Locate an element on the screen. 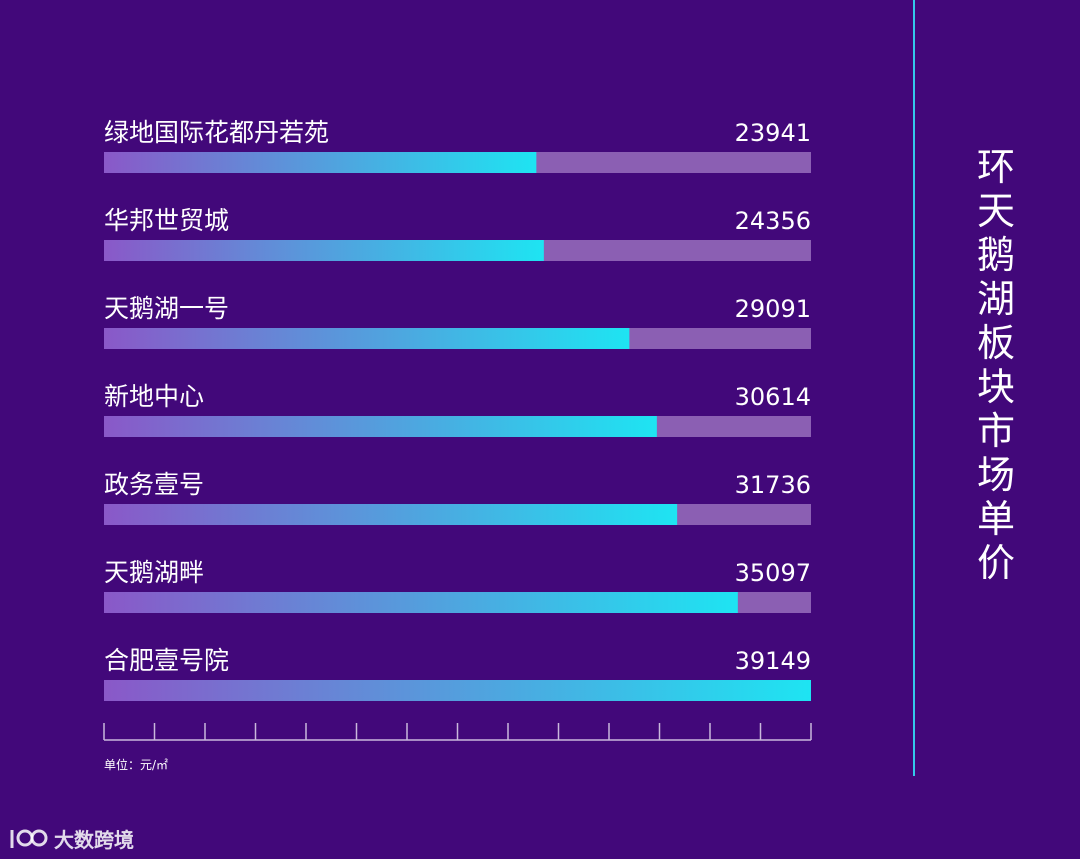 This screenshot has width=1080, height=859. category-label: 绿地国际花都丹若苑 is located at coordinates (216, 132).